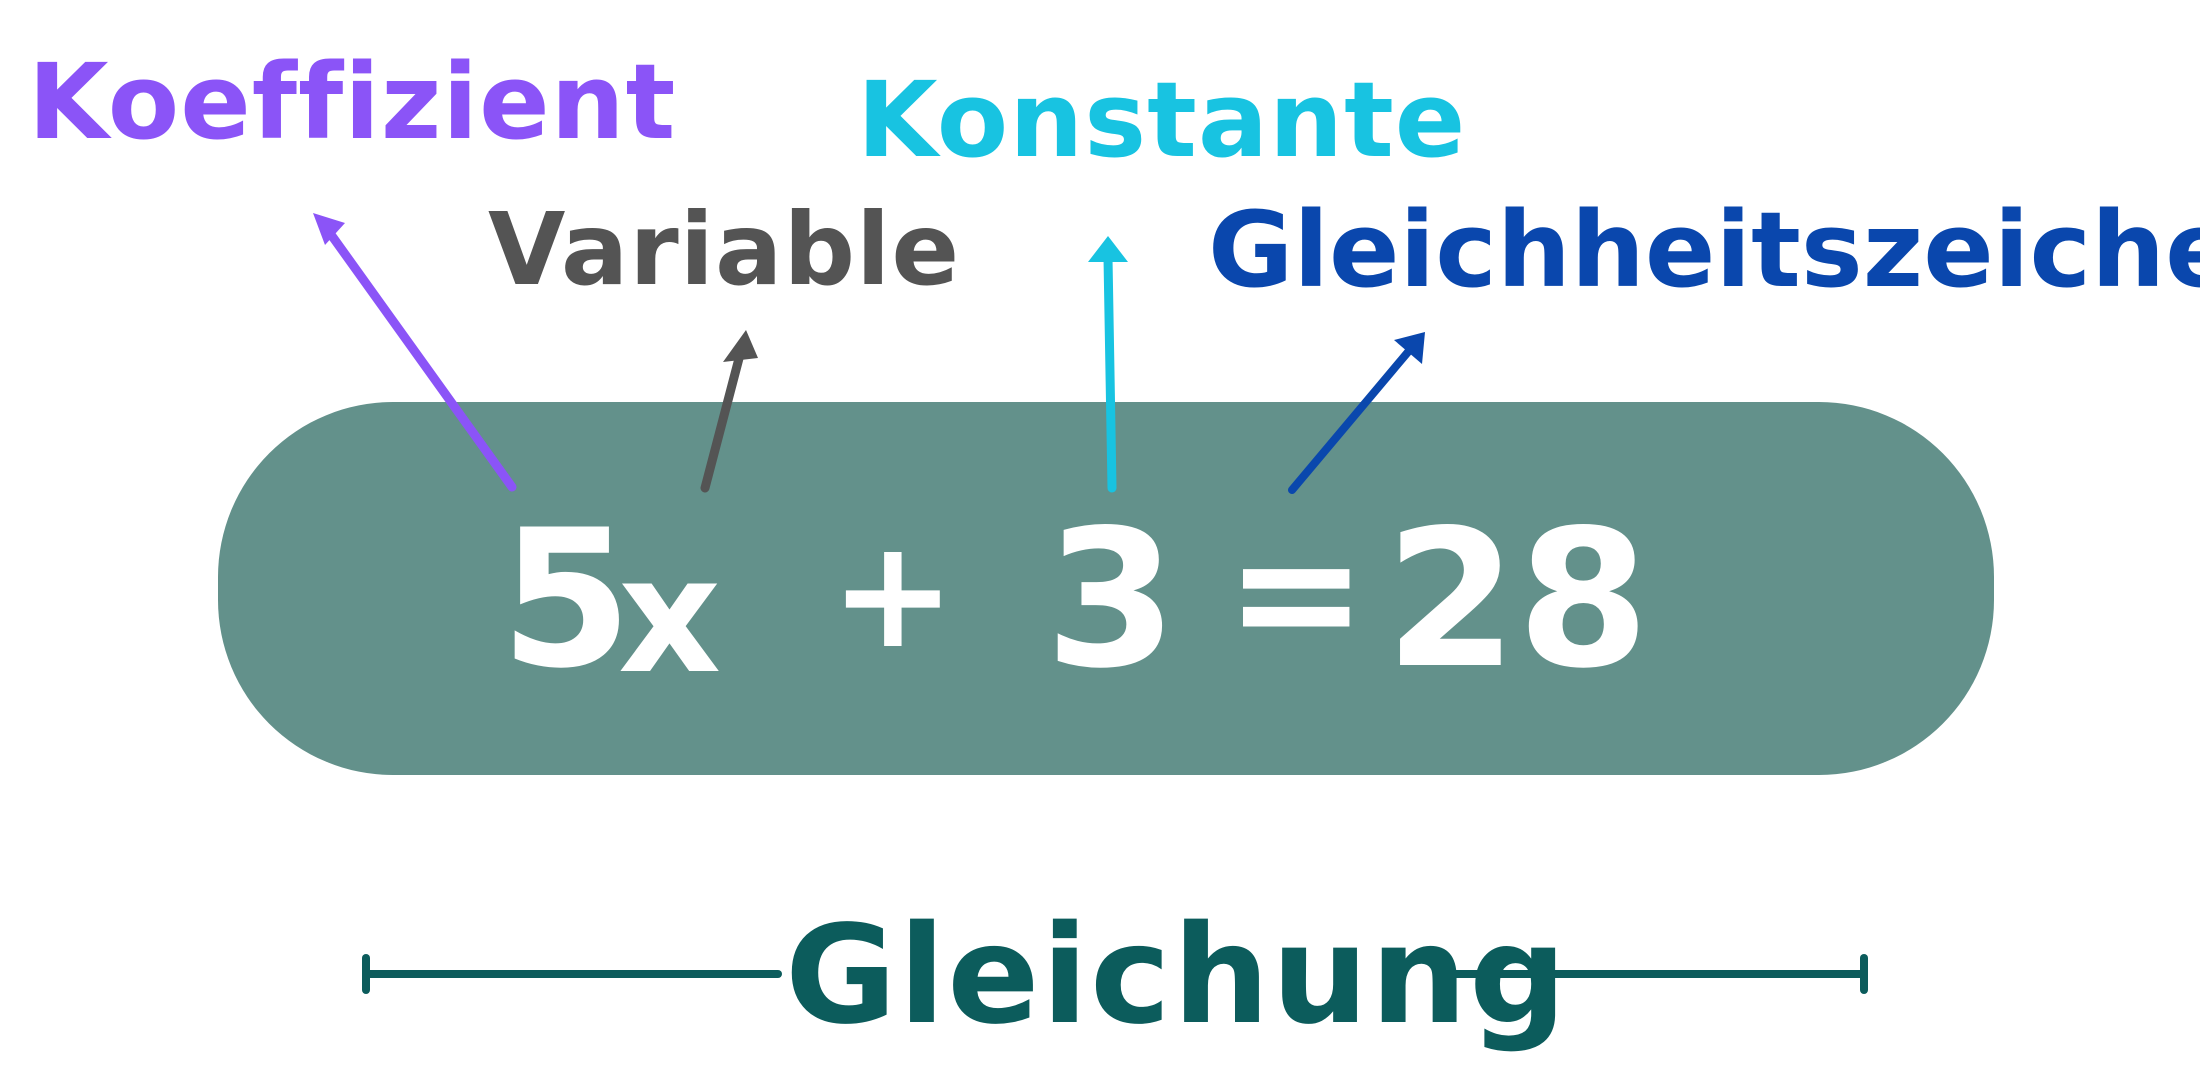 This screenshot has width=2200, height=1080. What do you see at coordinates (740, 346) in the screenshot?
I see `variable-arrowhead` at bounding box center [740, 346].